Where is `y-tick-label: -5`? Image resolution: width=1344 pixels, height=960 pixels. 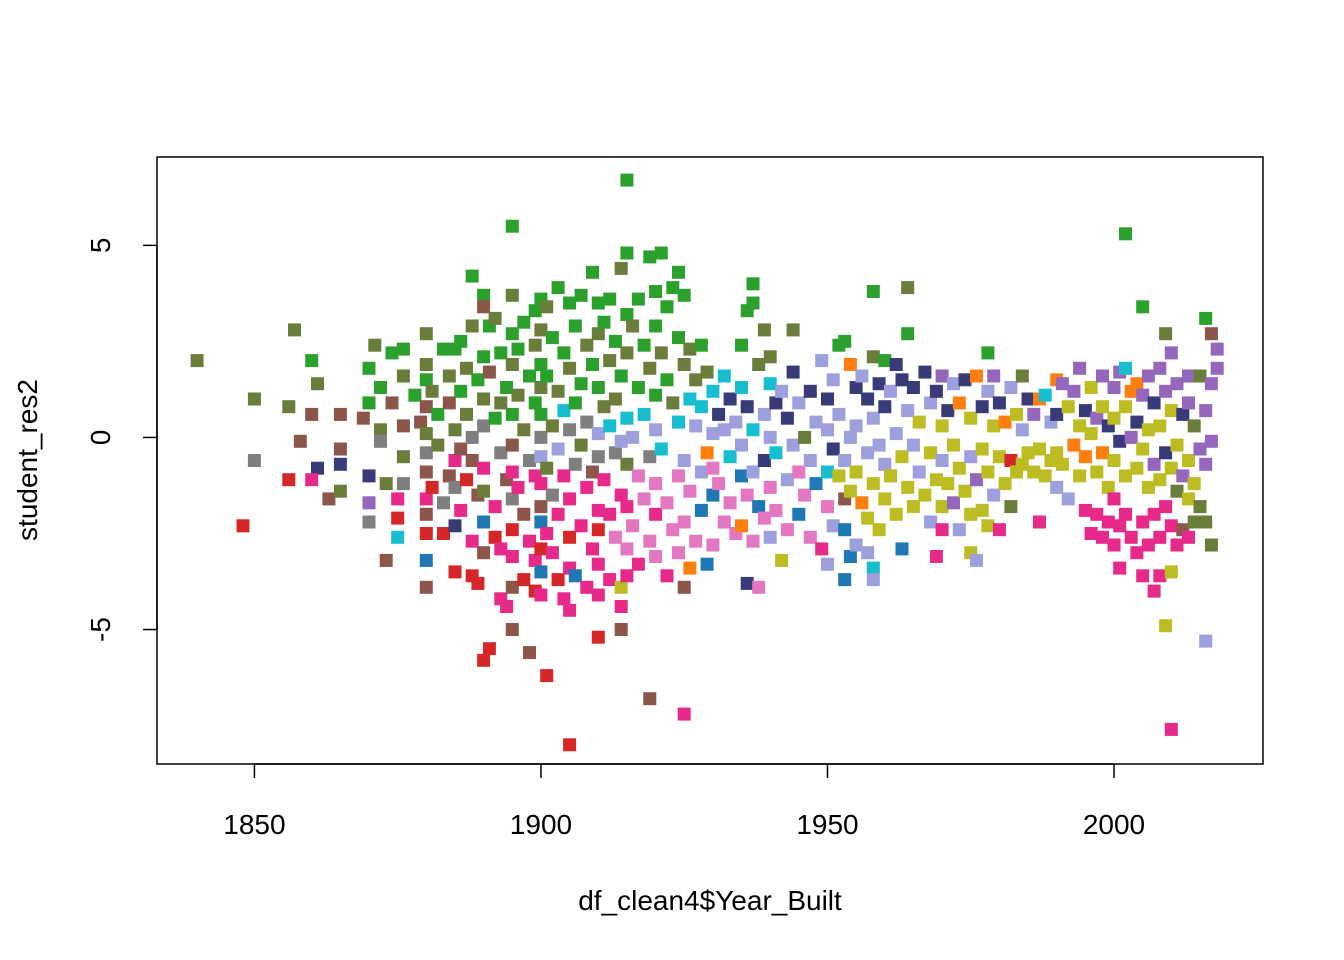
y-tick-label: -5 is located at coordinates (100, 629).